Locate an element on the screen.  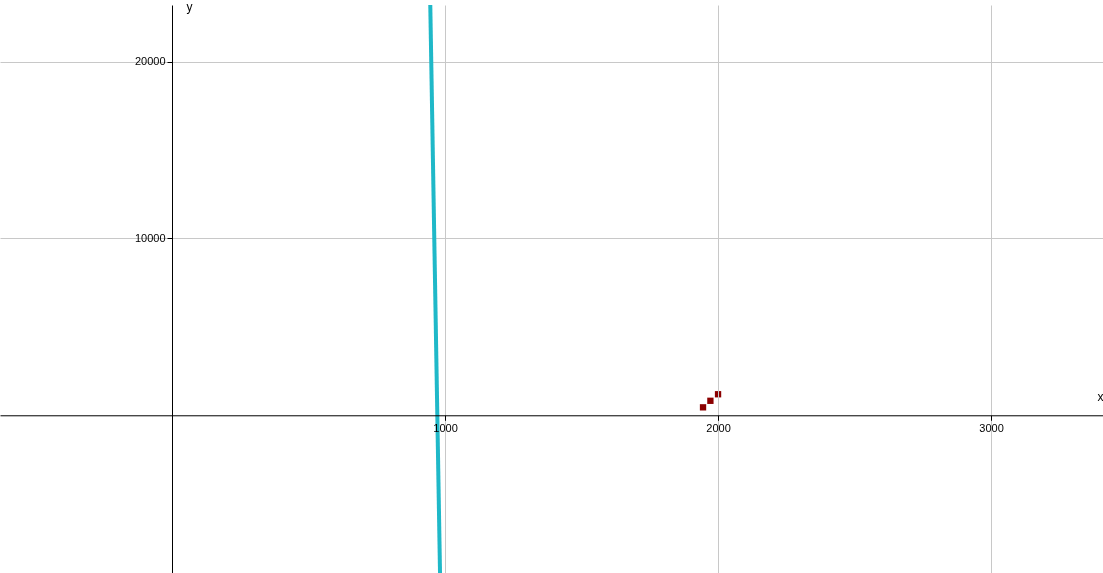
x-axis-title: x is located at coordinates (1100, 396).